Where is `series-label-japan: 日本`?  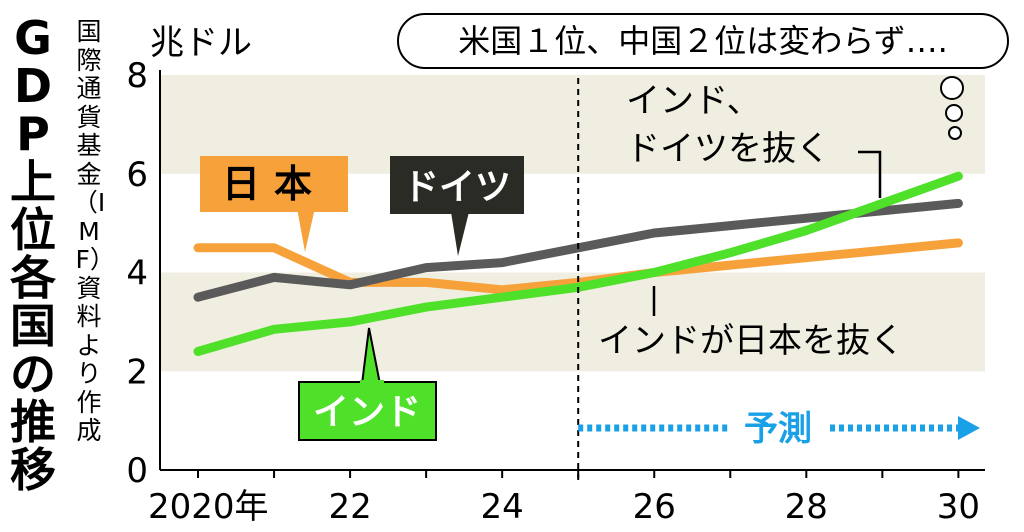
series-label-japan: 日本 is located at coordinates (274, 204).